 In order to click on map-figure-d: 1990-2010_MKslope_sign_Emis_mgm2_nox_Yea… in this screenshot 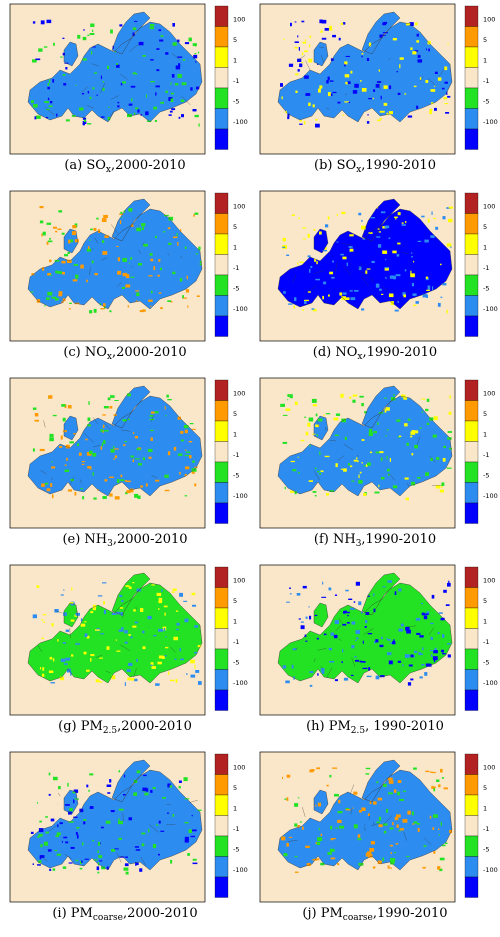, I will do `click(378, 266)`.